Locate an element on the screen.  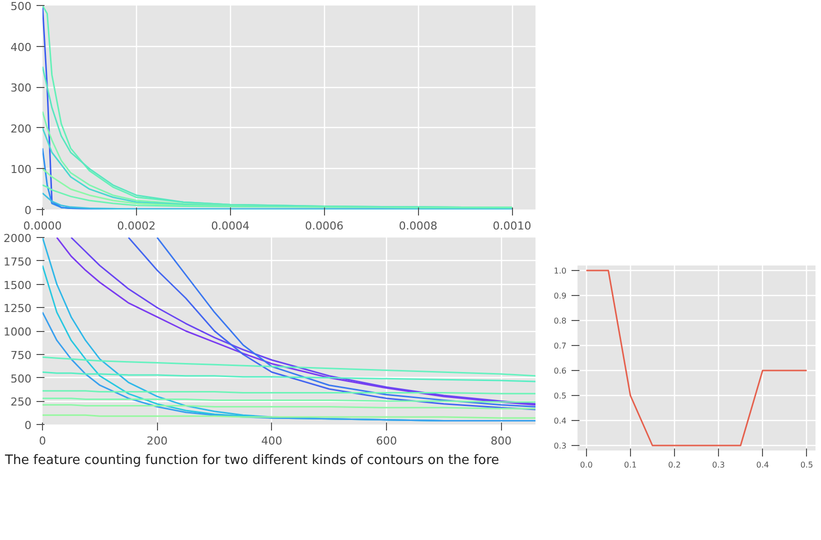
x-tick-label: 0.0 is located at coordinates (586, 465).